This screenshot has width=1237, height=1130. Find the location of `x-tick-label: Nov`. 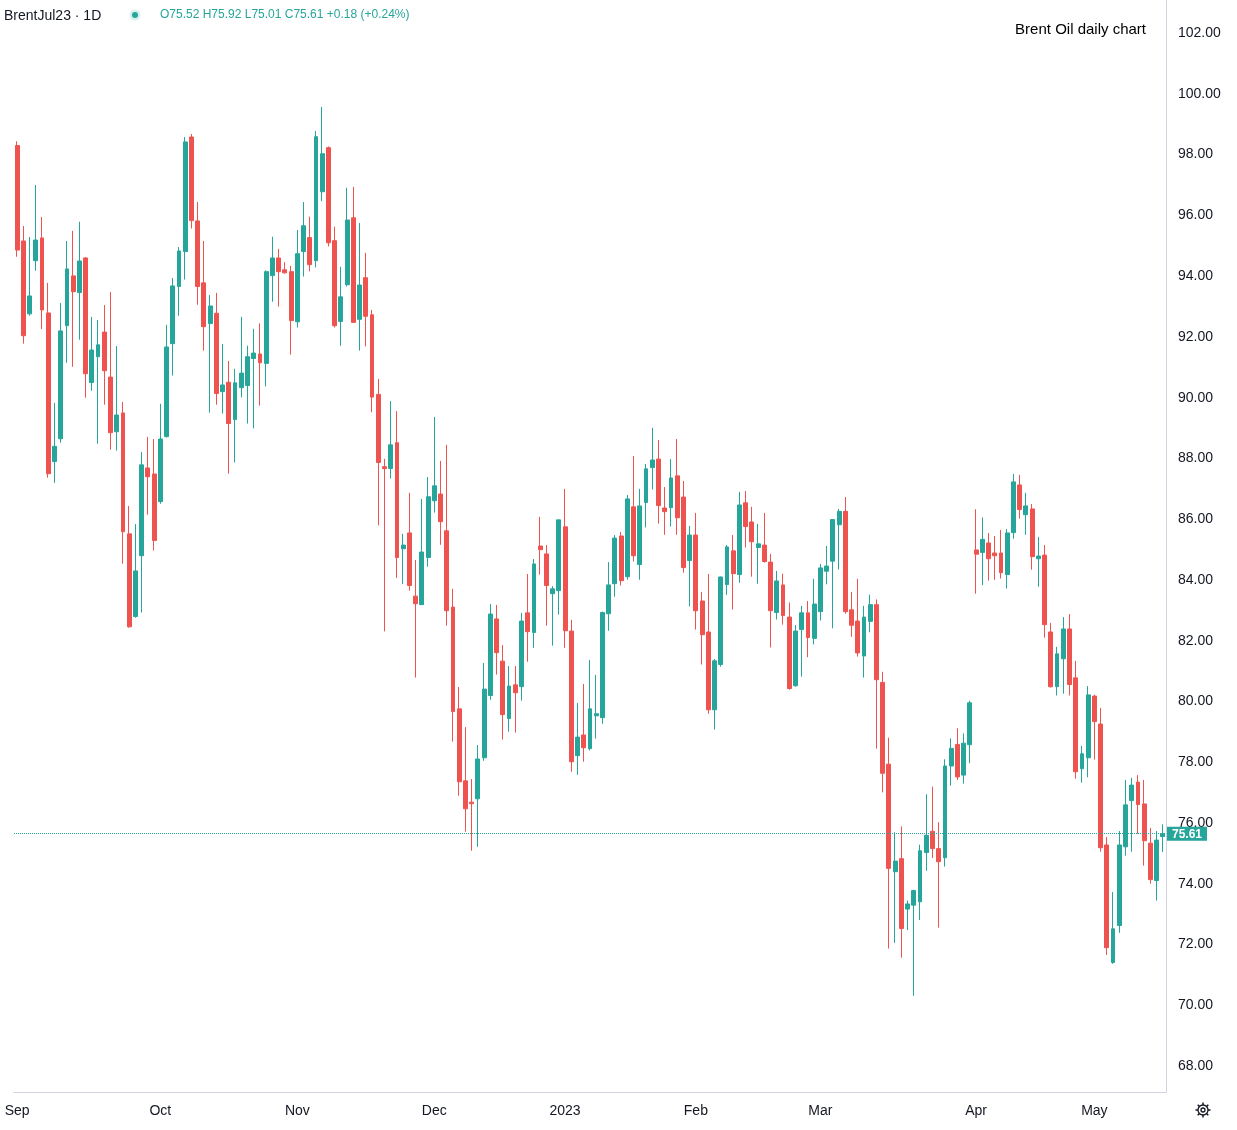

x-tick-label: Nov is located at coordinates (297, 1110).